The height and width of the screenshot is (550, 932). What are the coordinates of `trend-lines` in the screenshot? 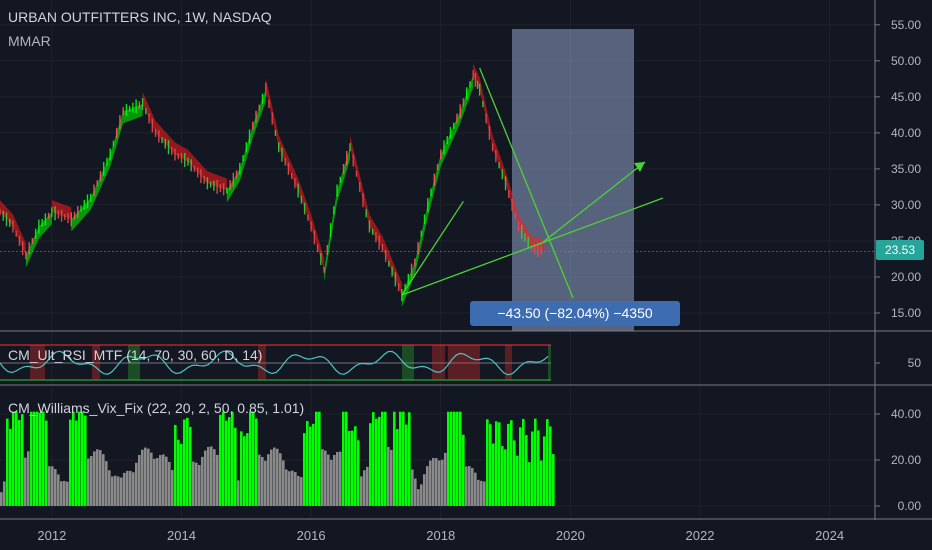 It's located at (532, 183).